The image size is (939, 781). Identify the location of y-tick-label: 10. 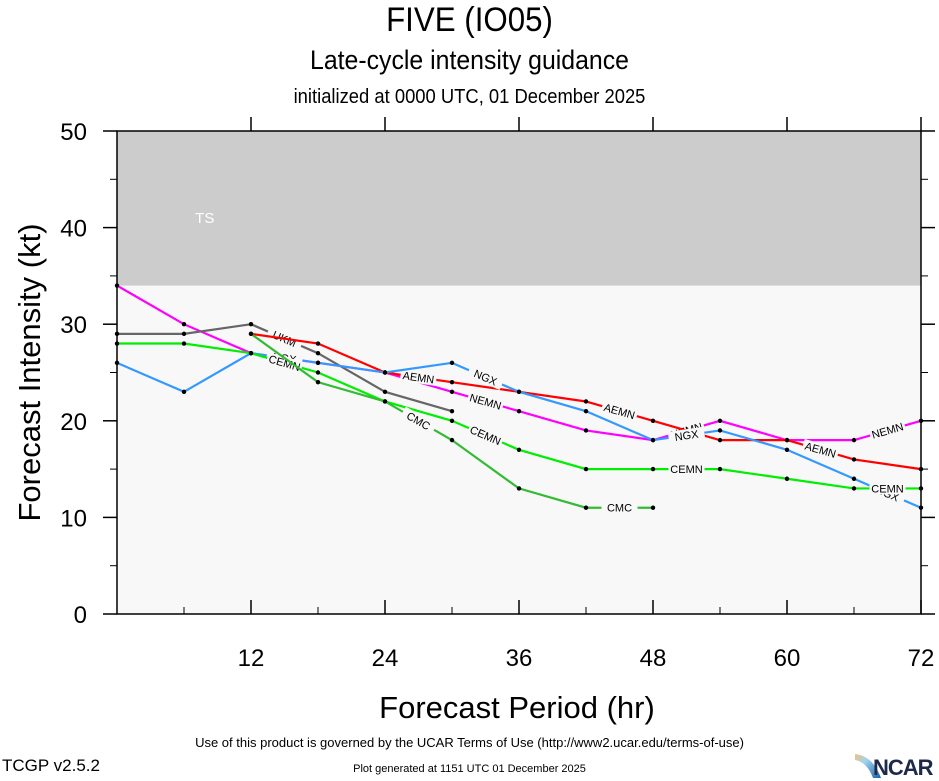
(73, 518).